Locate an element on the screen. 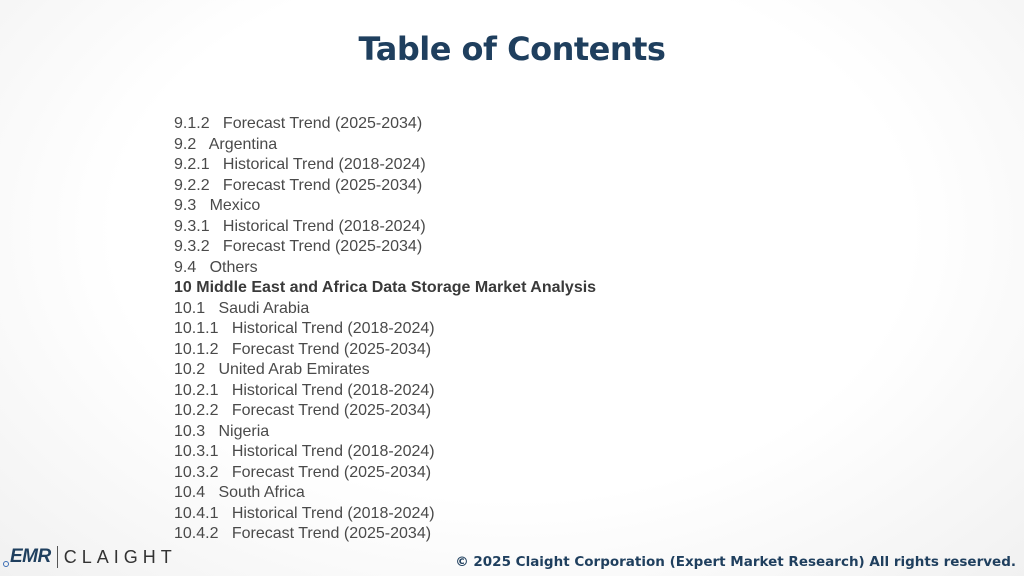  toc-item: 10.2.1 Historical Trend (2018-2024) is located at coordinates (304, 390).